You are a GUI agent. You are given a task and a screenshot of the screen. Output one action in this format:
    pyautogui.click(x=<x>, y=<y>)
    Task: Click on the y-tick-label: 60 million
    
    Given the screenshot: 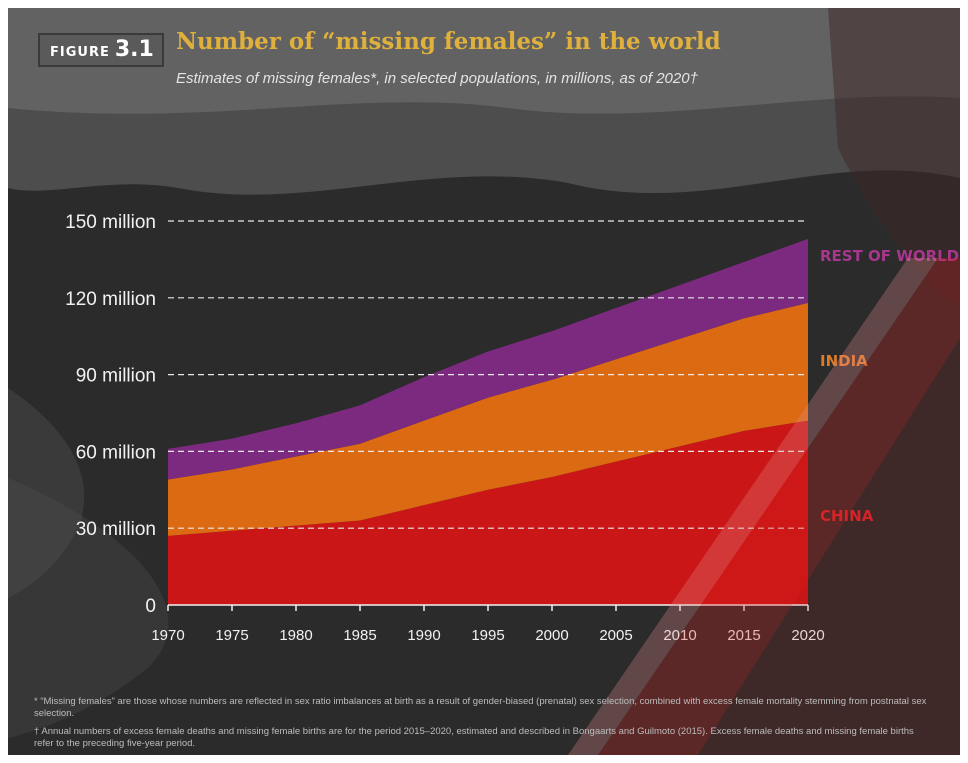 What is the action you would take?
    pyautogui.click(x=116, y=452)
    